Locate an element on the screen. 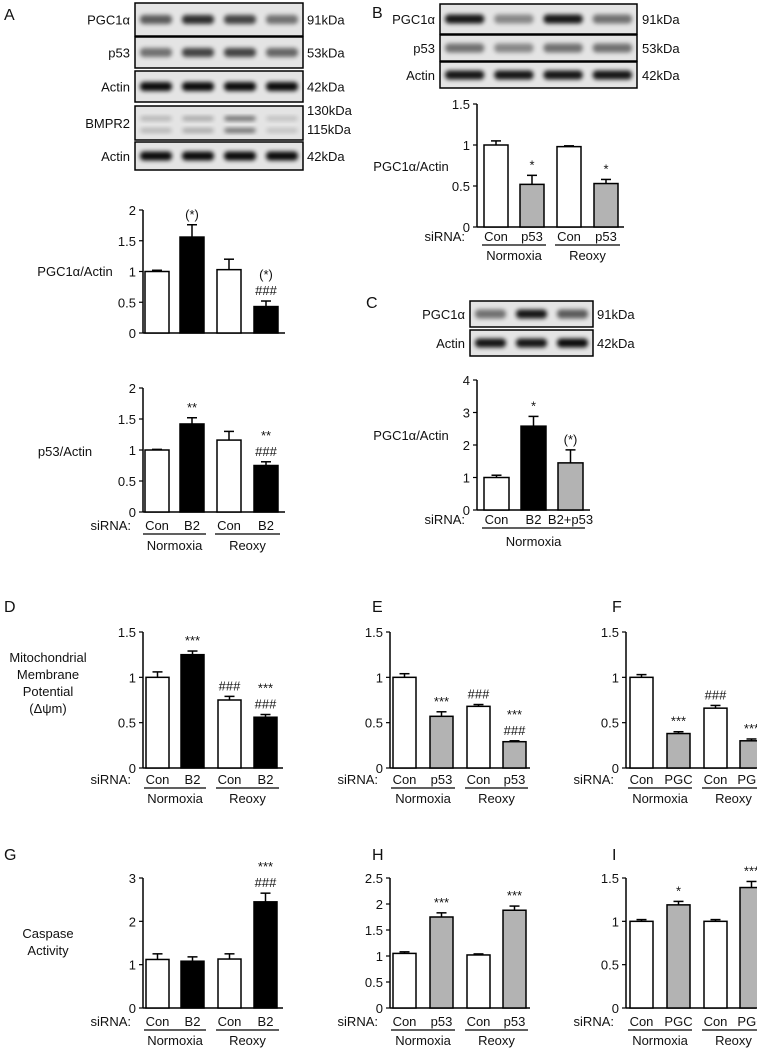 The image size is (757, 1050). blot-label: PGC1α is located at coordinates (413, 19).